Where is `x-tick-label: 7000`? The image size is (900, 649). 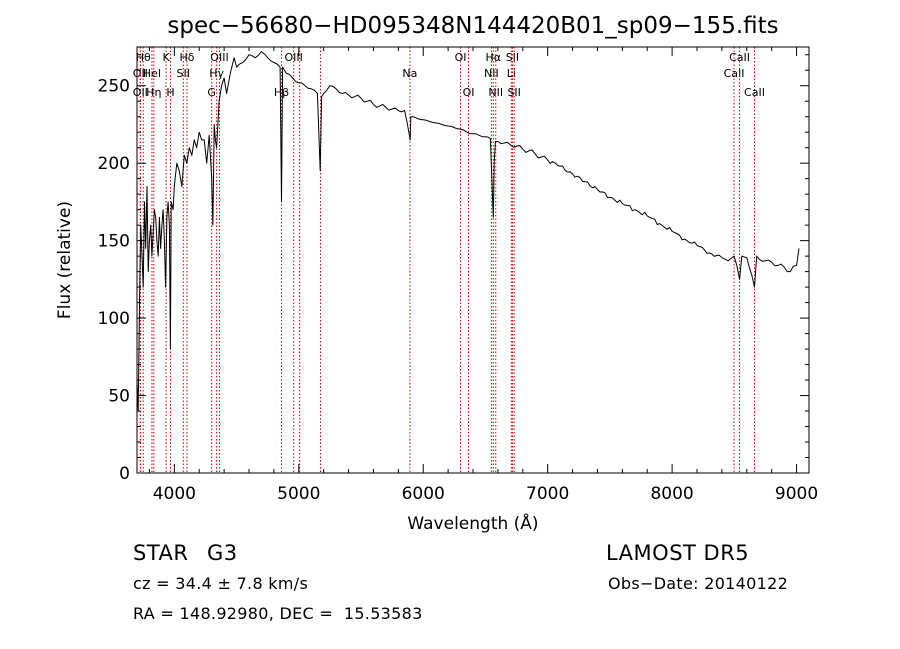
x-tick-label: 7000 is located at coordinates (547, 494).